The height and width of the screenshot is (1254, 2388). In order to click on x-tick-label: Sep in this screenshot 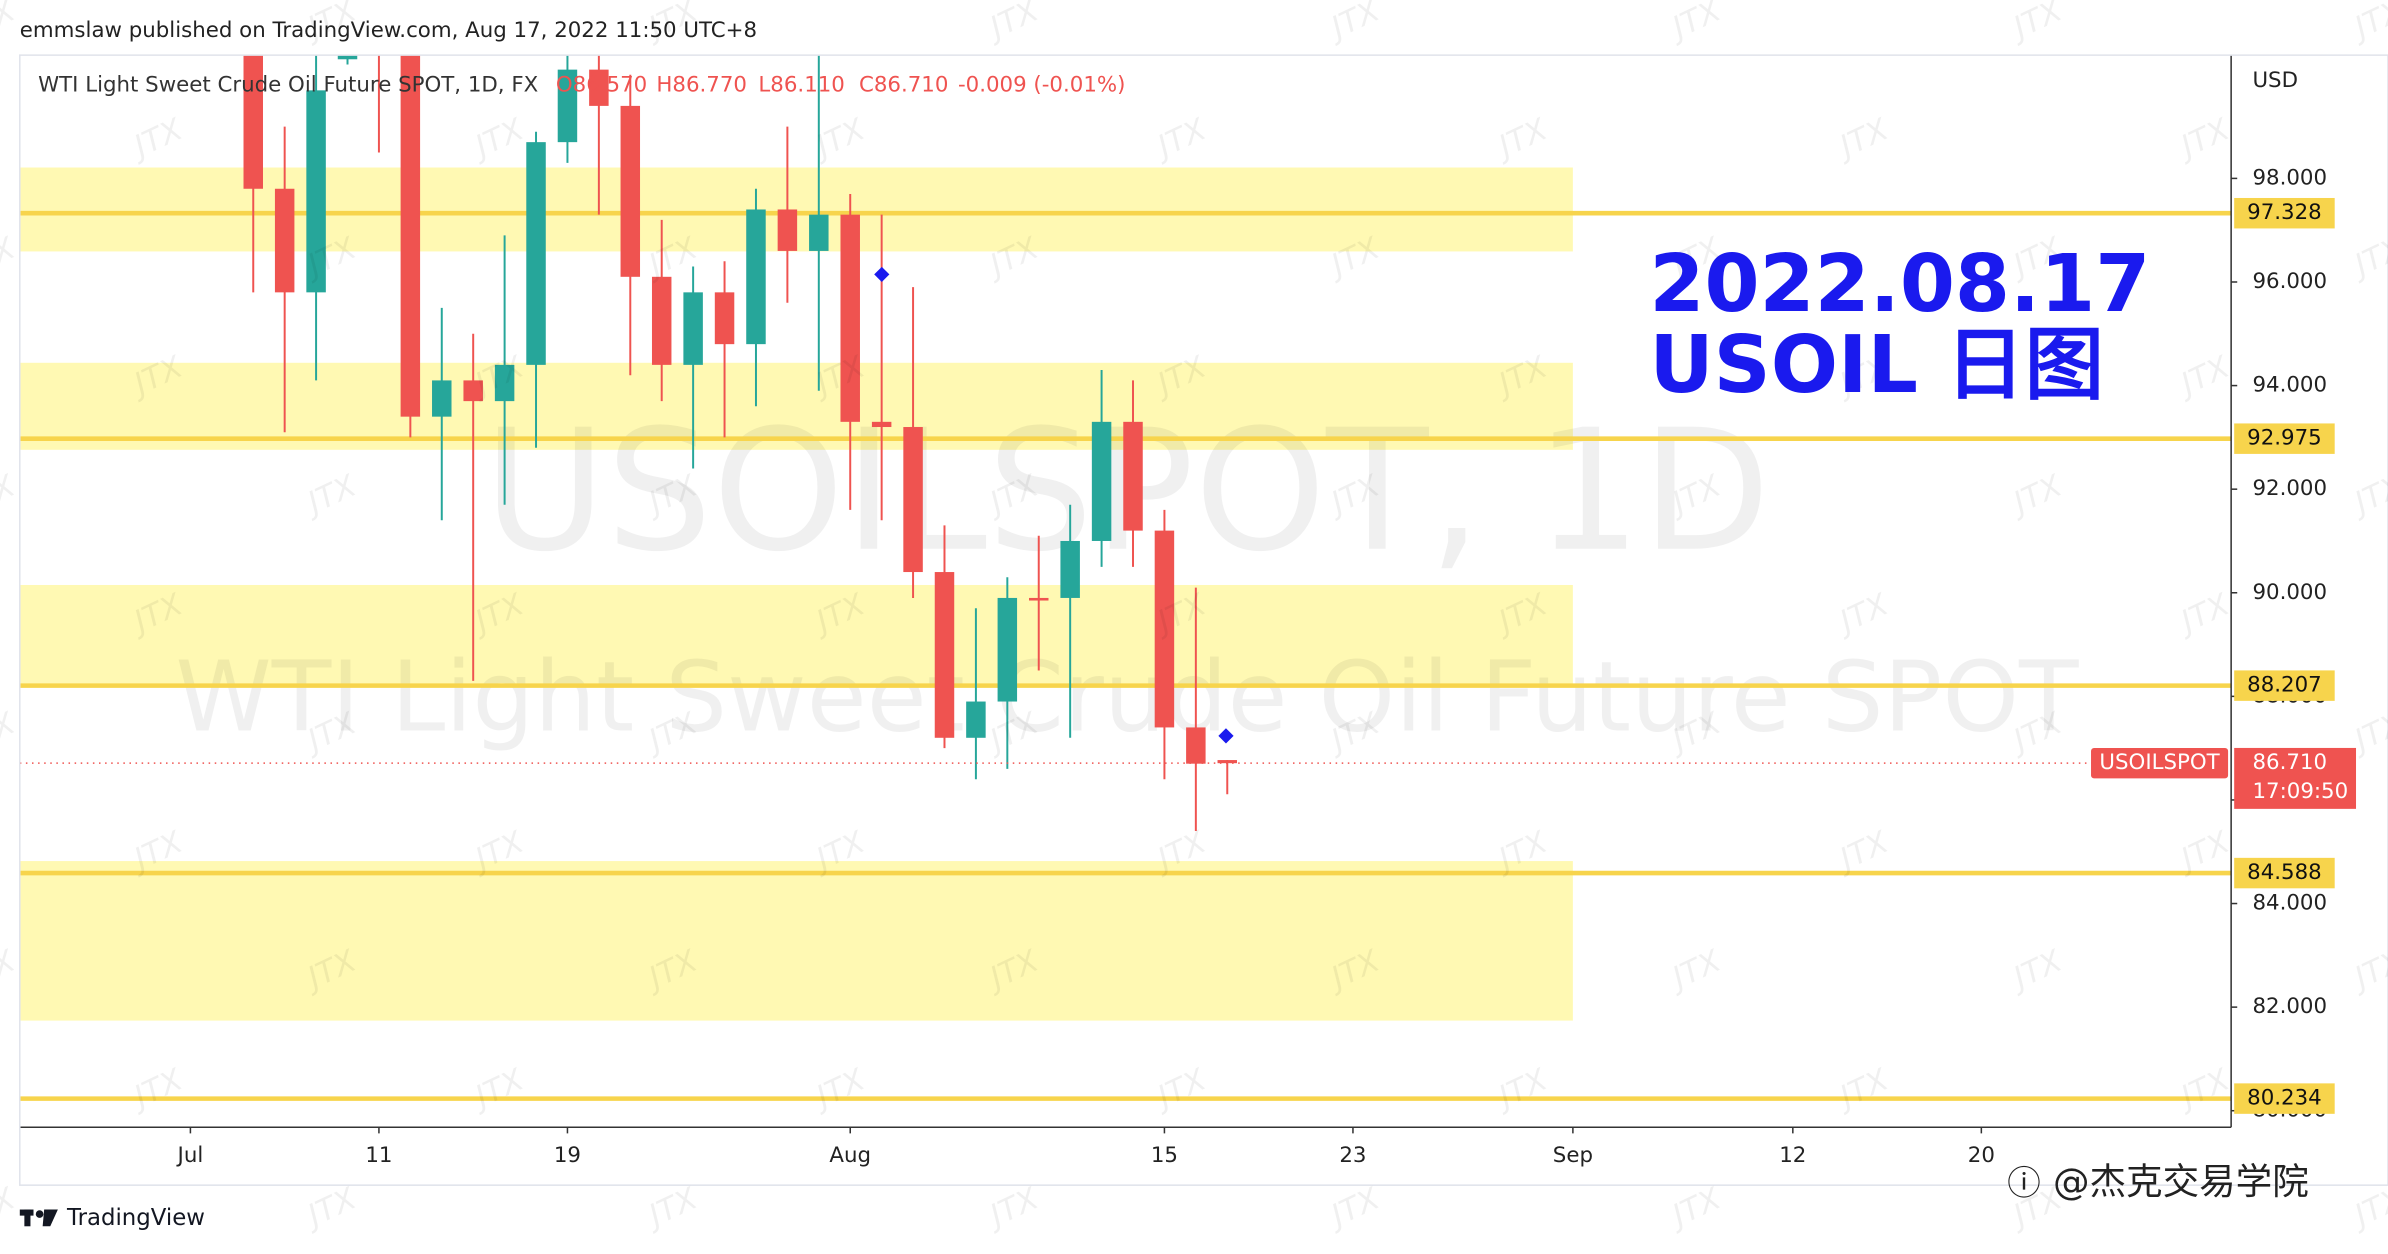, I will do `click(1573, 1155)`.